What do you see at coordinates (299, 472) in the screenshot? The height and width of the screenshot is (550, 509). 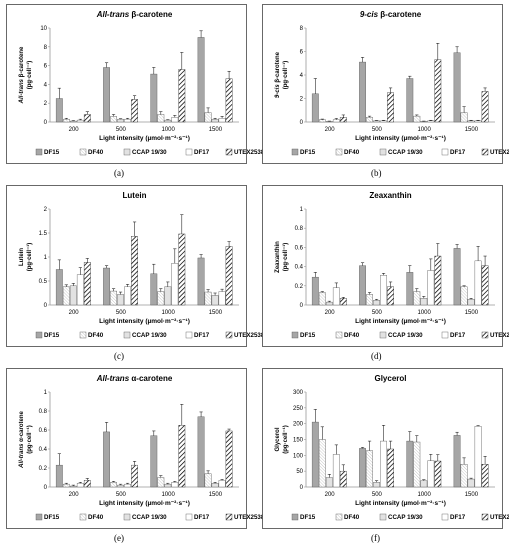 I see `y-tick-label: 50` at bounding box center [299, 472].